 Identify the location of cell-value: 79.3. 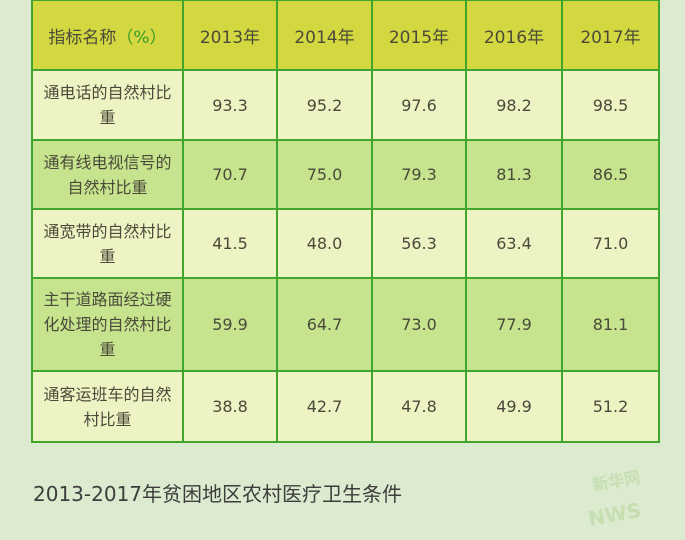
(419, 174).